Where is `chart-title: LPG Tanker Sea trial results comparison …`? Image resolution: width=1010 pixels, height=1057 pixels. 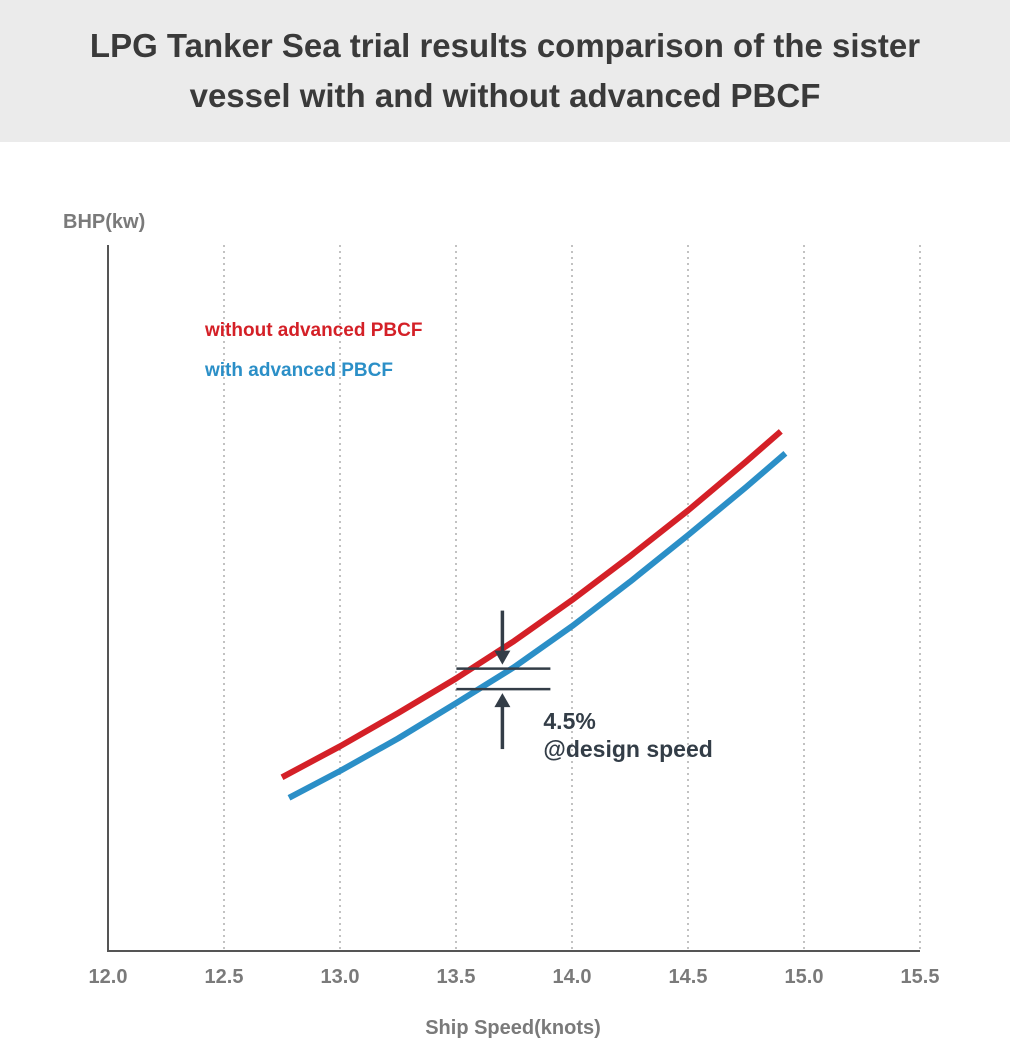 chart-title: LPG Tanker Sea trial results comparison … is located at coordinates (505, 70).